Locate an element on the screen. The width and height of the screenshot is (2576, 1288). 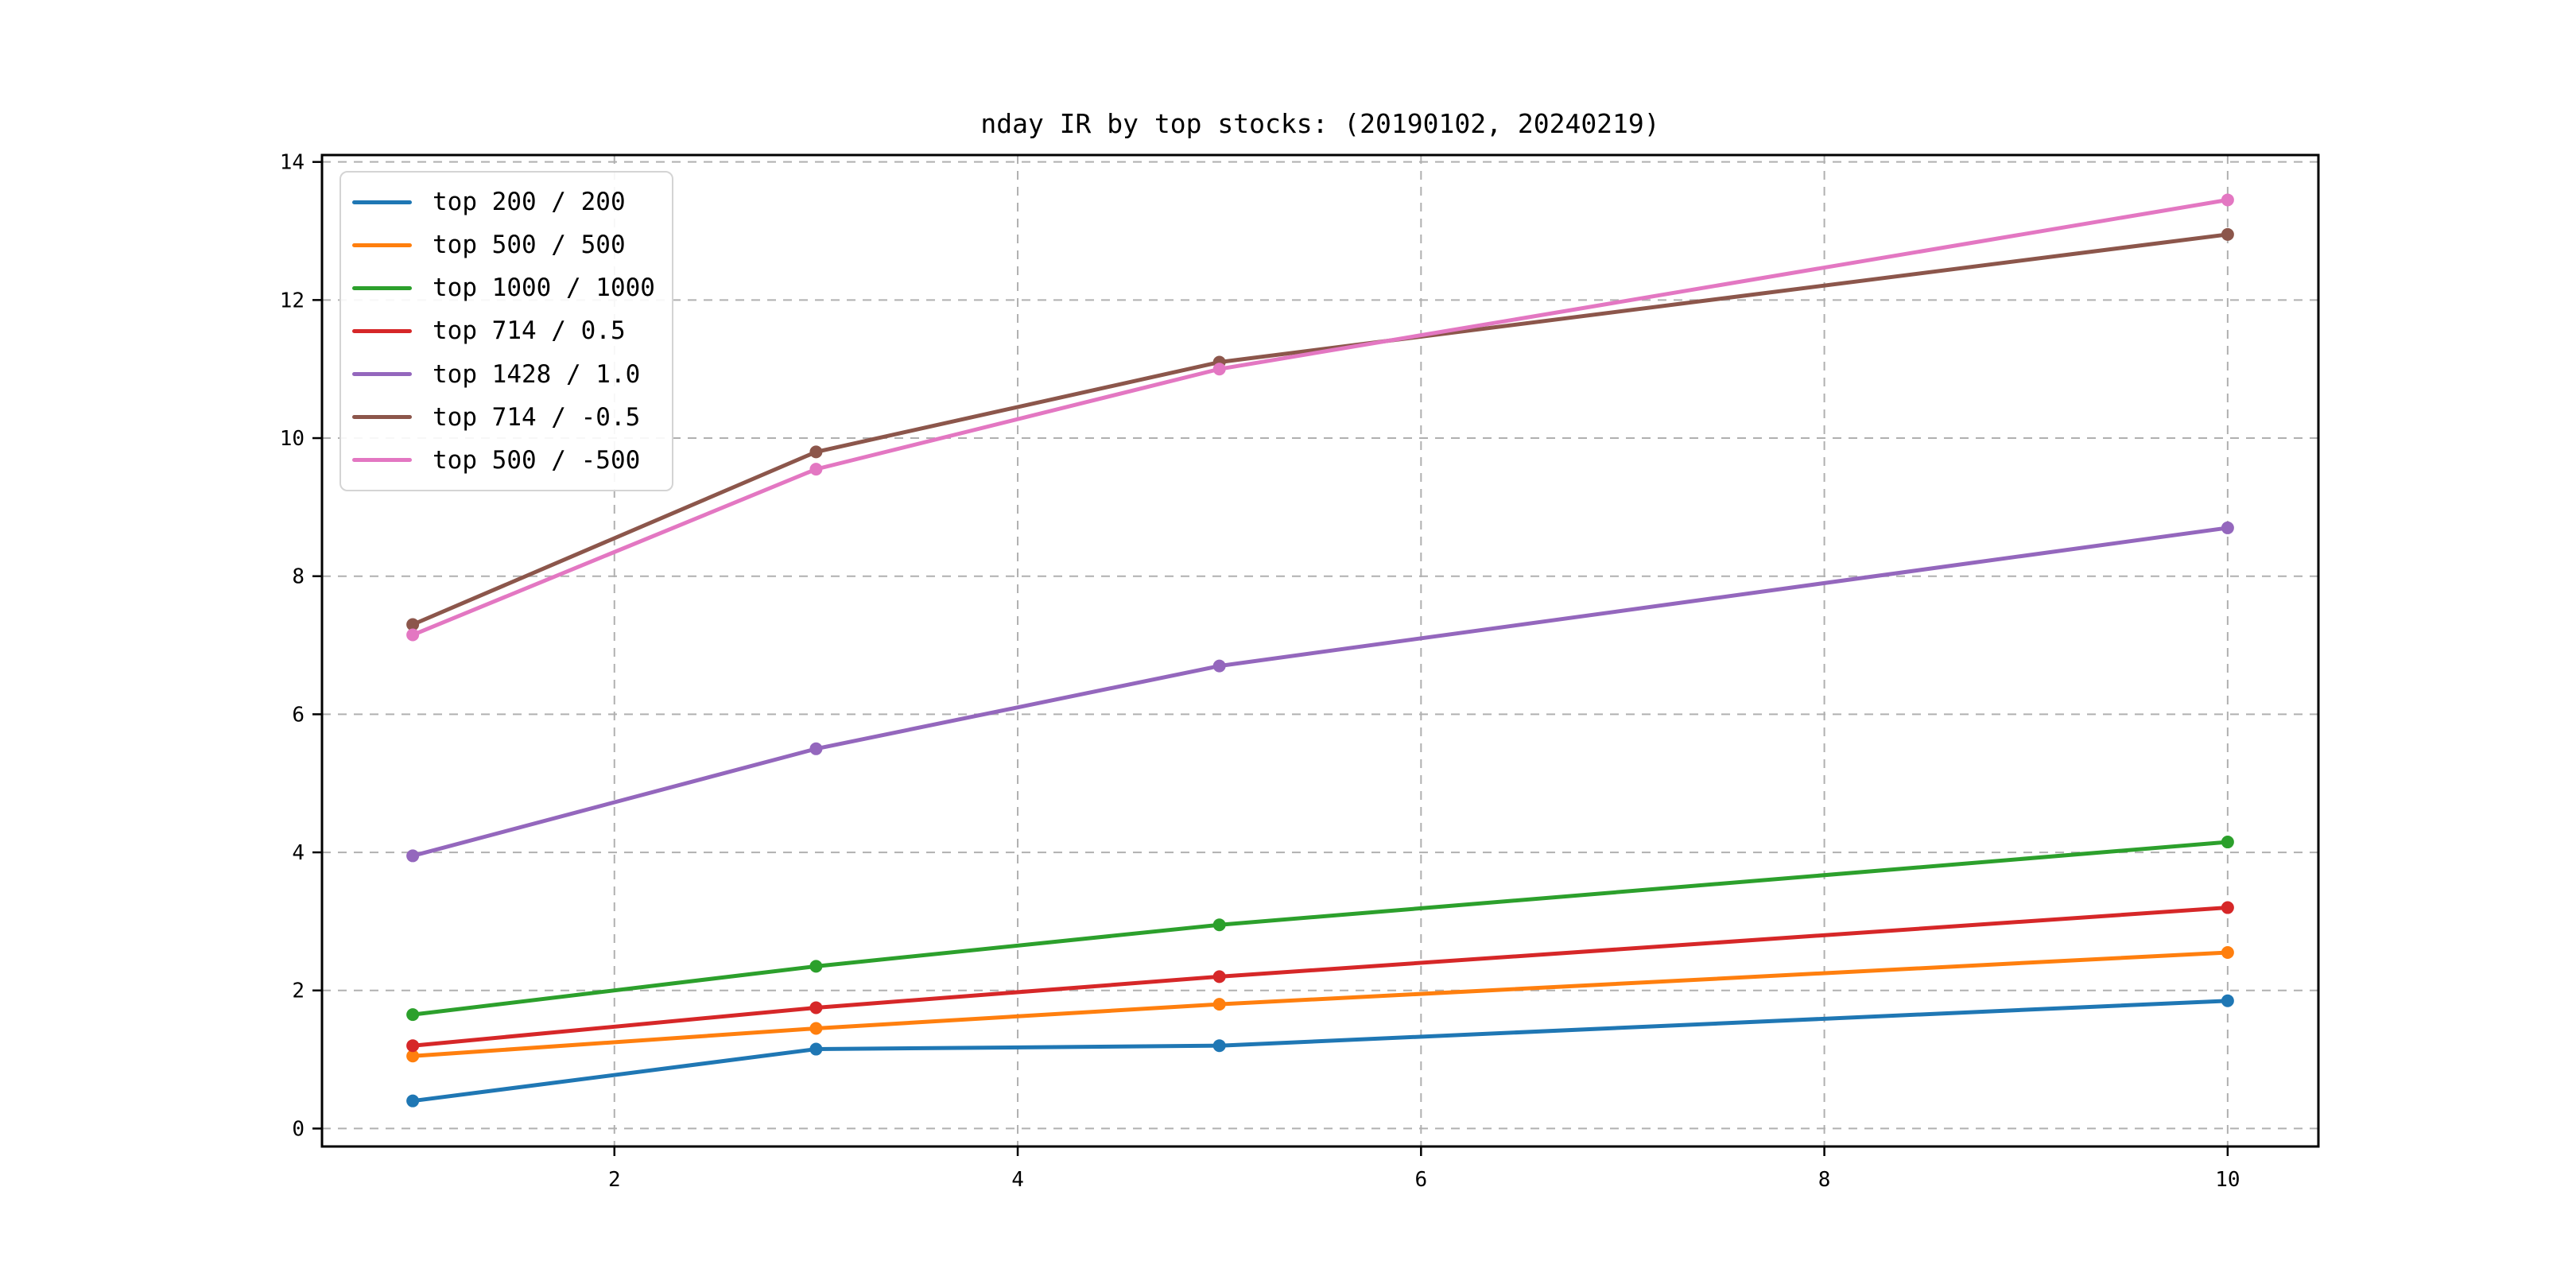
y-tick-label: 10 is located at coordinates (292, 439).